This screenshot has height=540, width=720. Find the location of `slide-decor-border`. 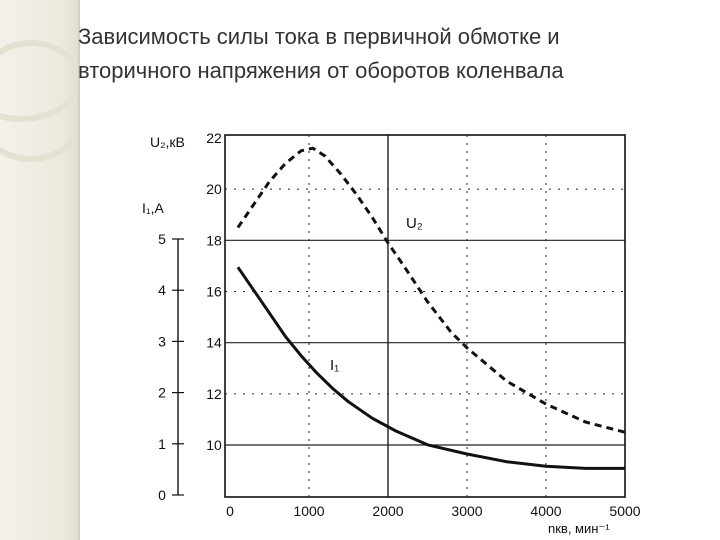

slide-decor-border is located at coordinates (40, 270).